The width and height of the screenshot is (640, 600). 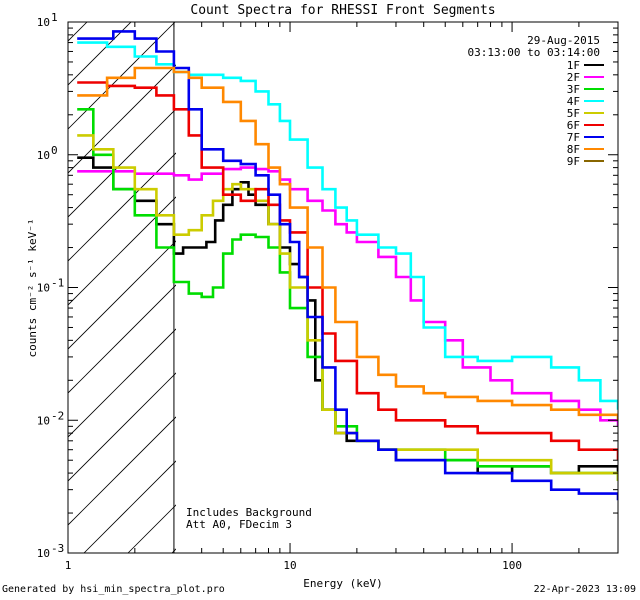 What do you see at coordinates (239, 524) in the screenshot?
I see `annotation-attenuator: Att A0, FDecim 3` at bounding box center [239, 524].